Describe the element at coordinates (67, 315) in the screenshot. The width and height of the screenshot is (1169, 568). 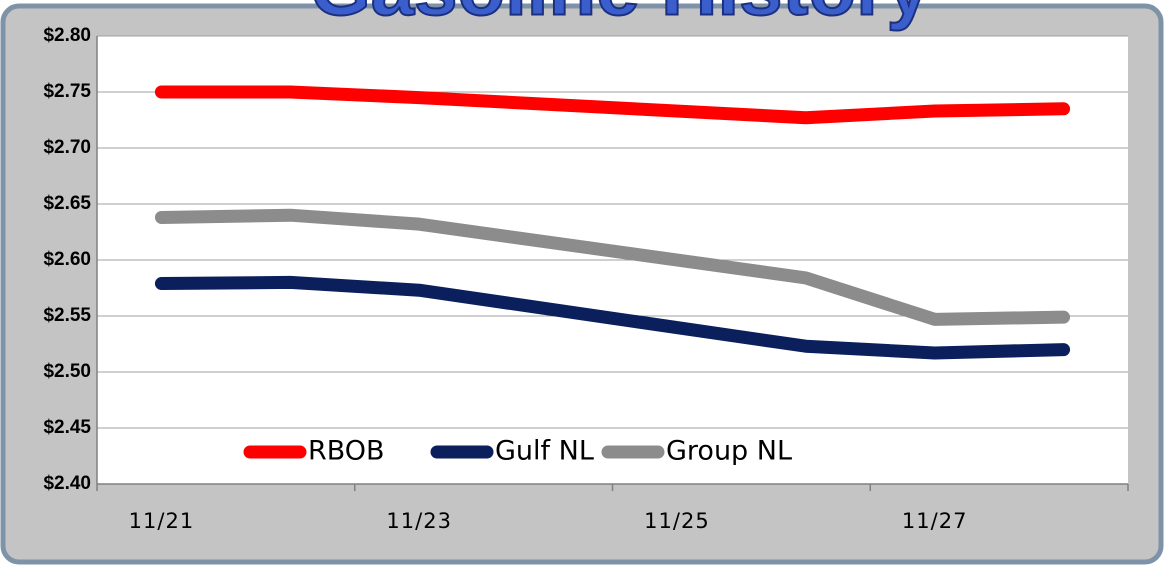
I see `y-tick-label: $2.55` at that location.